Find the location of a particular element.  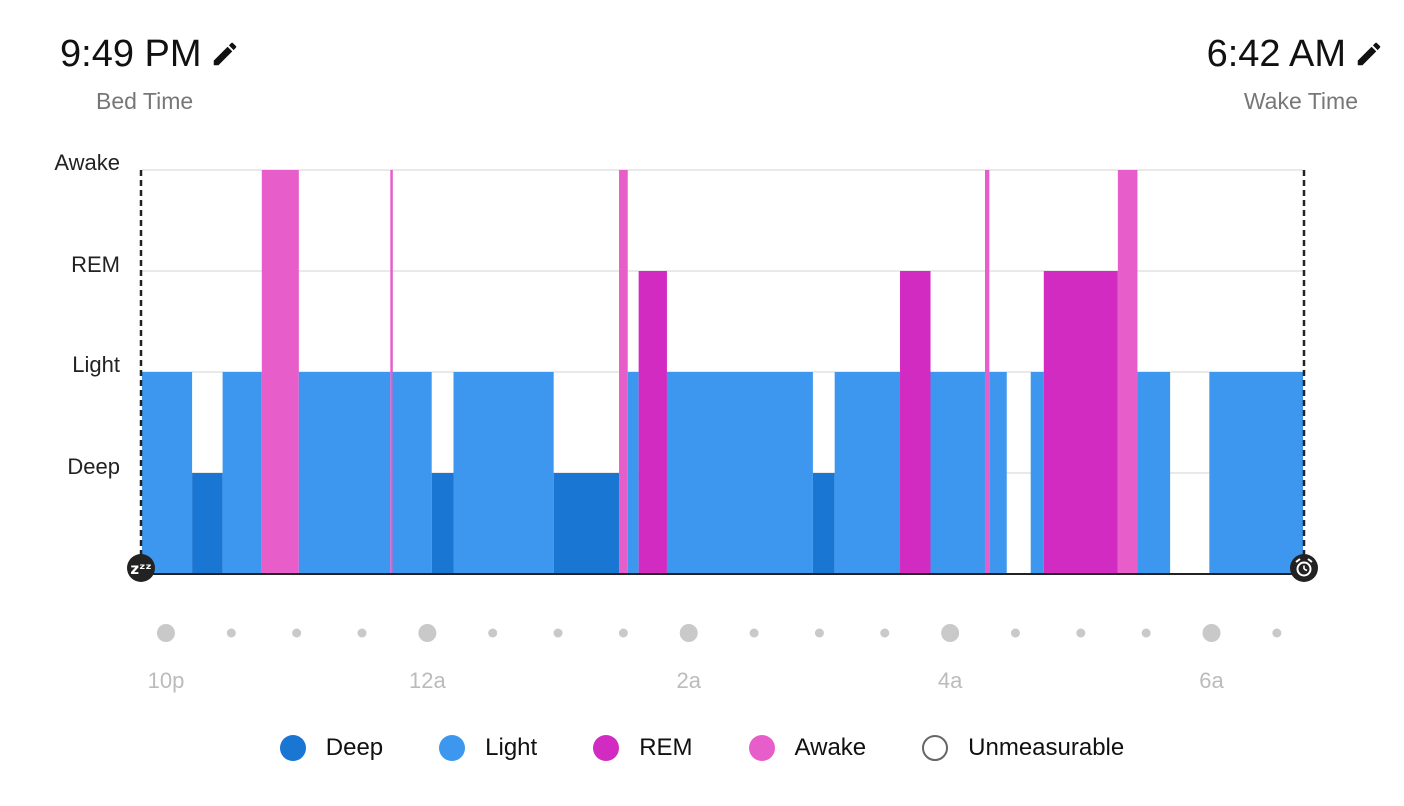

legend-label-light: Light is located at coordinates (511, 747).